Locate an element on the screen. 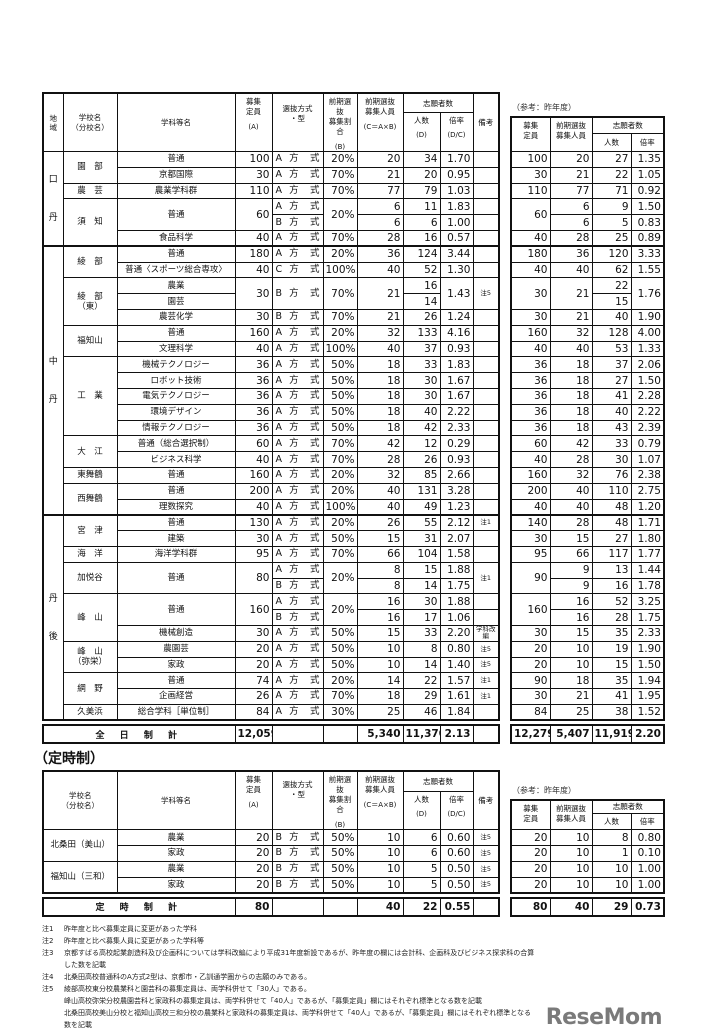  footnote-key is located at coordinates (53, 1001).